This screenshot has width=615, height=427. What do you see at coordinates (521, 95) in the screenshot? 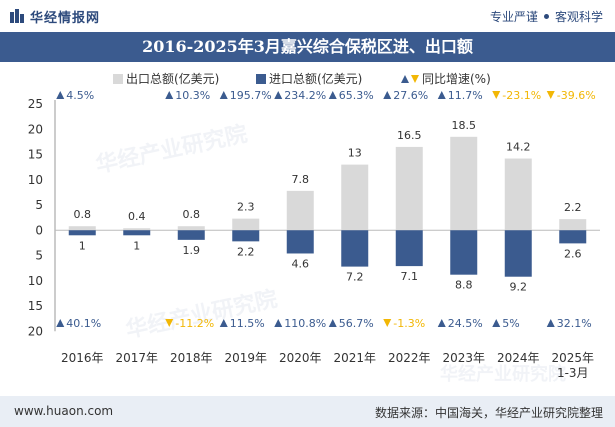
I see `export-growth-label: -23.1%` at bounding box center [521, 95].